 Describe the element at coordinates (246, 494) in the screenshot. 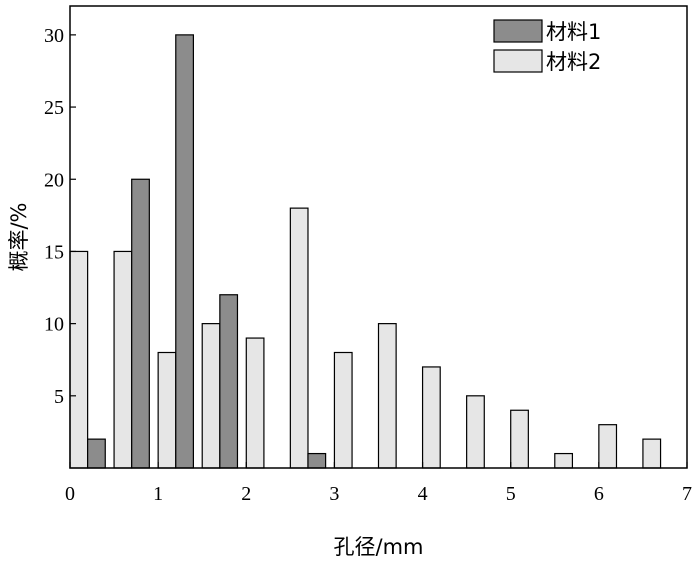

I see `x-tick-label: 2` at that location.